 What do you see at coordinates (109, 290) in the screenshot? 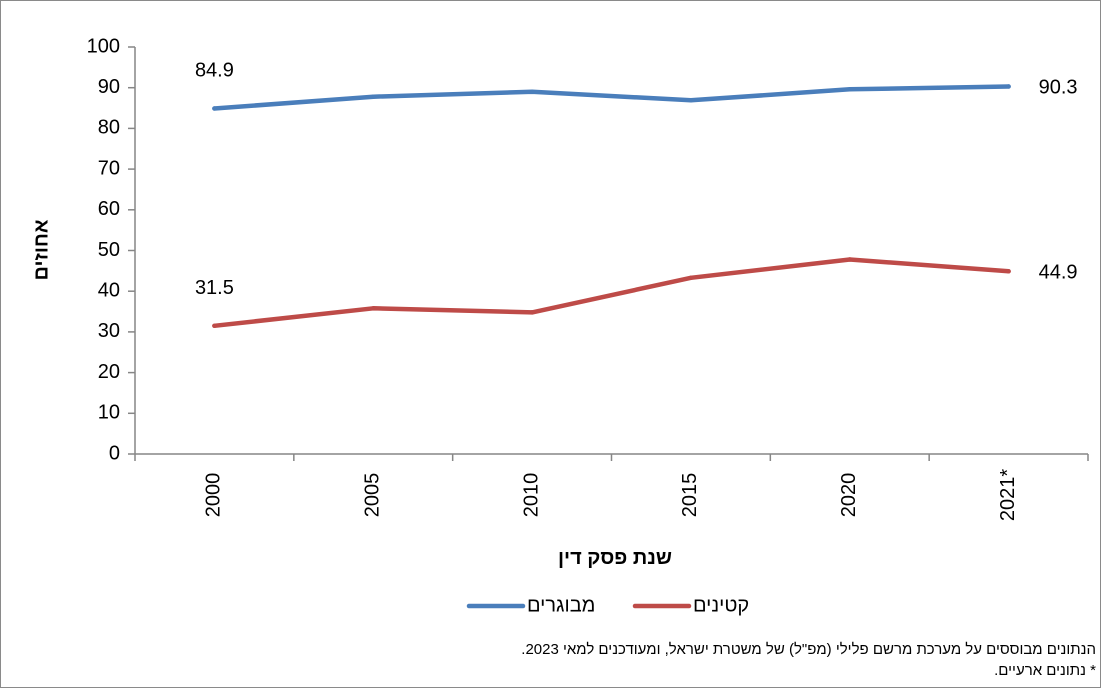
I see `y-tick-label-40: 40` at bounding box center [109, 290].